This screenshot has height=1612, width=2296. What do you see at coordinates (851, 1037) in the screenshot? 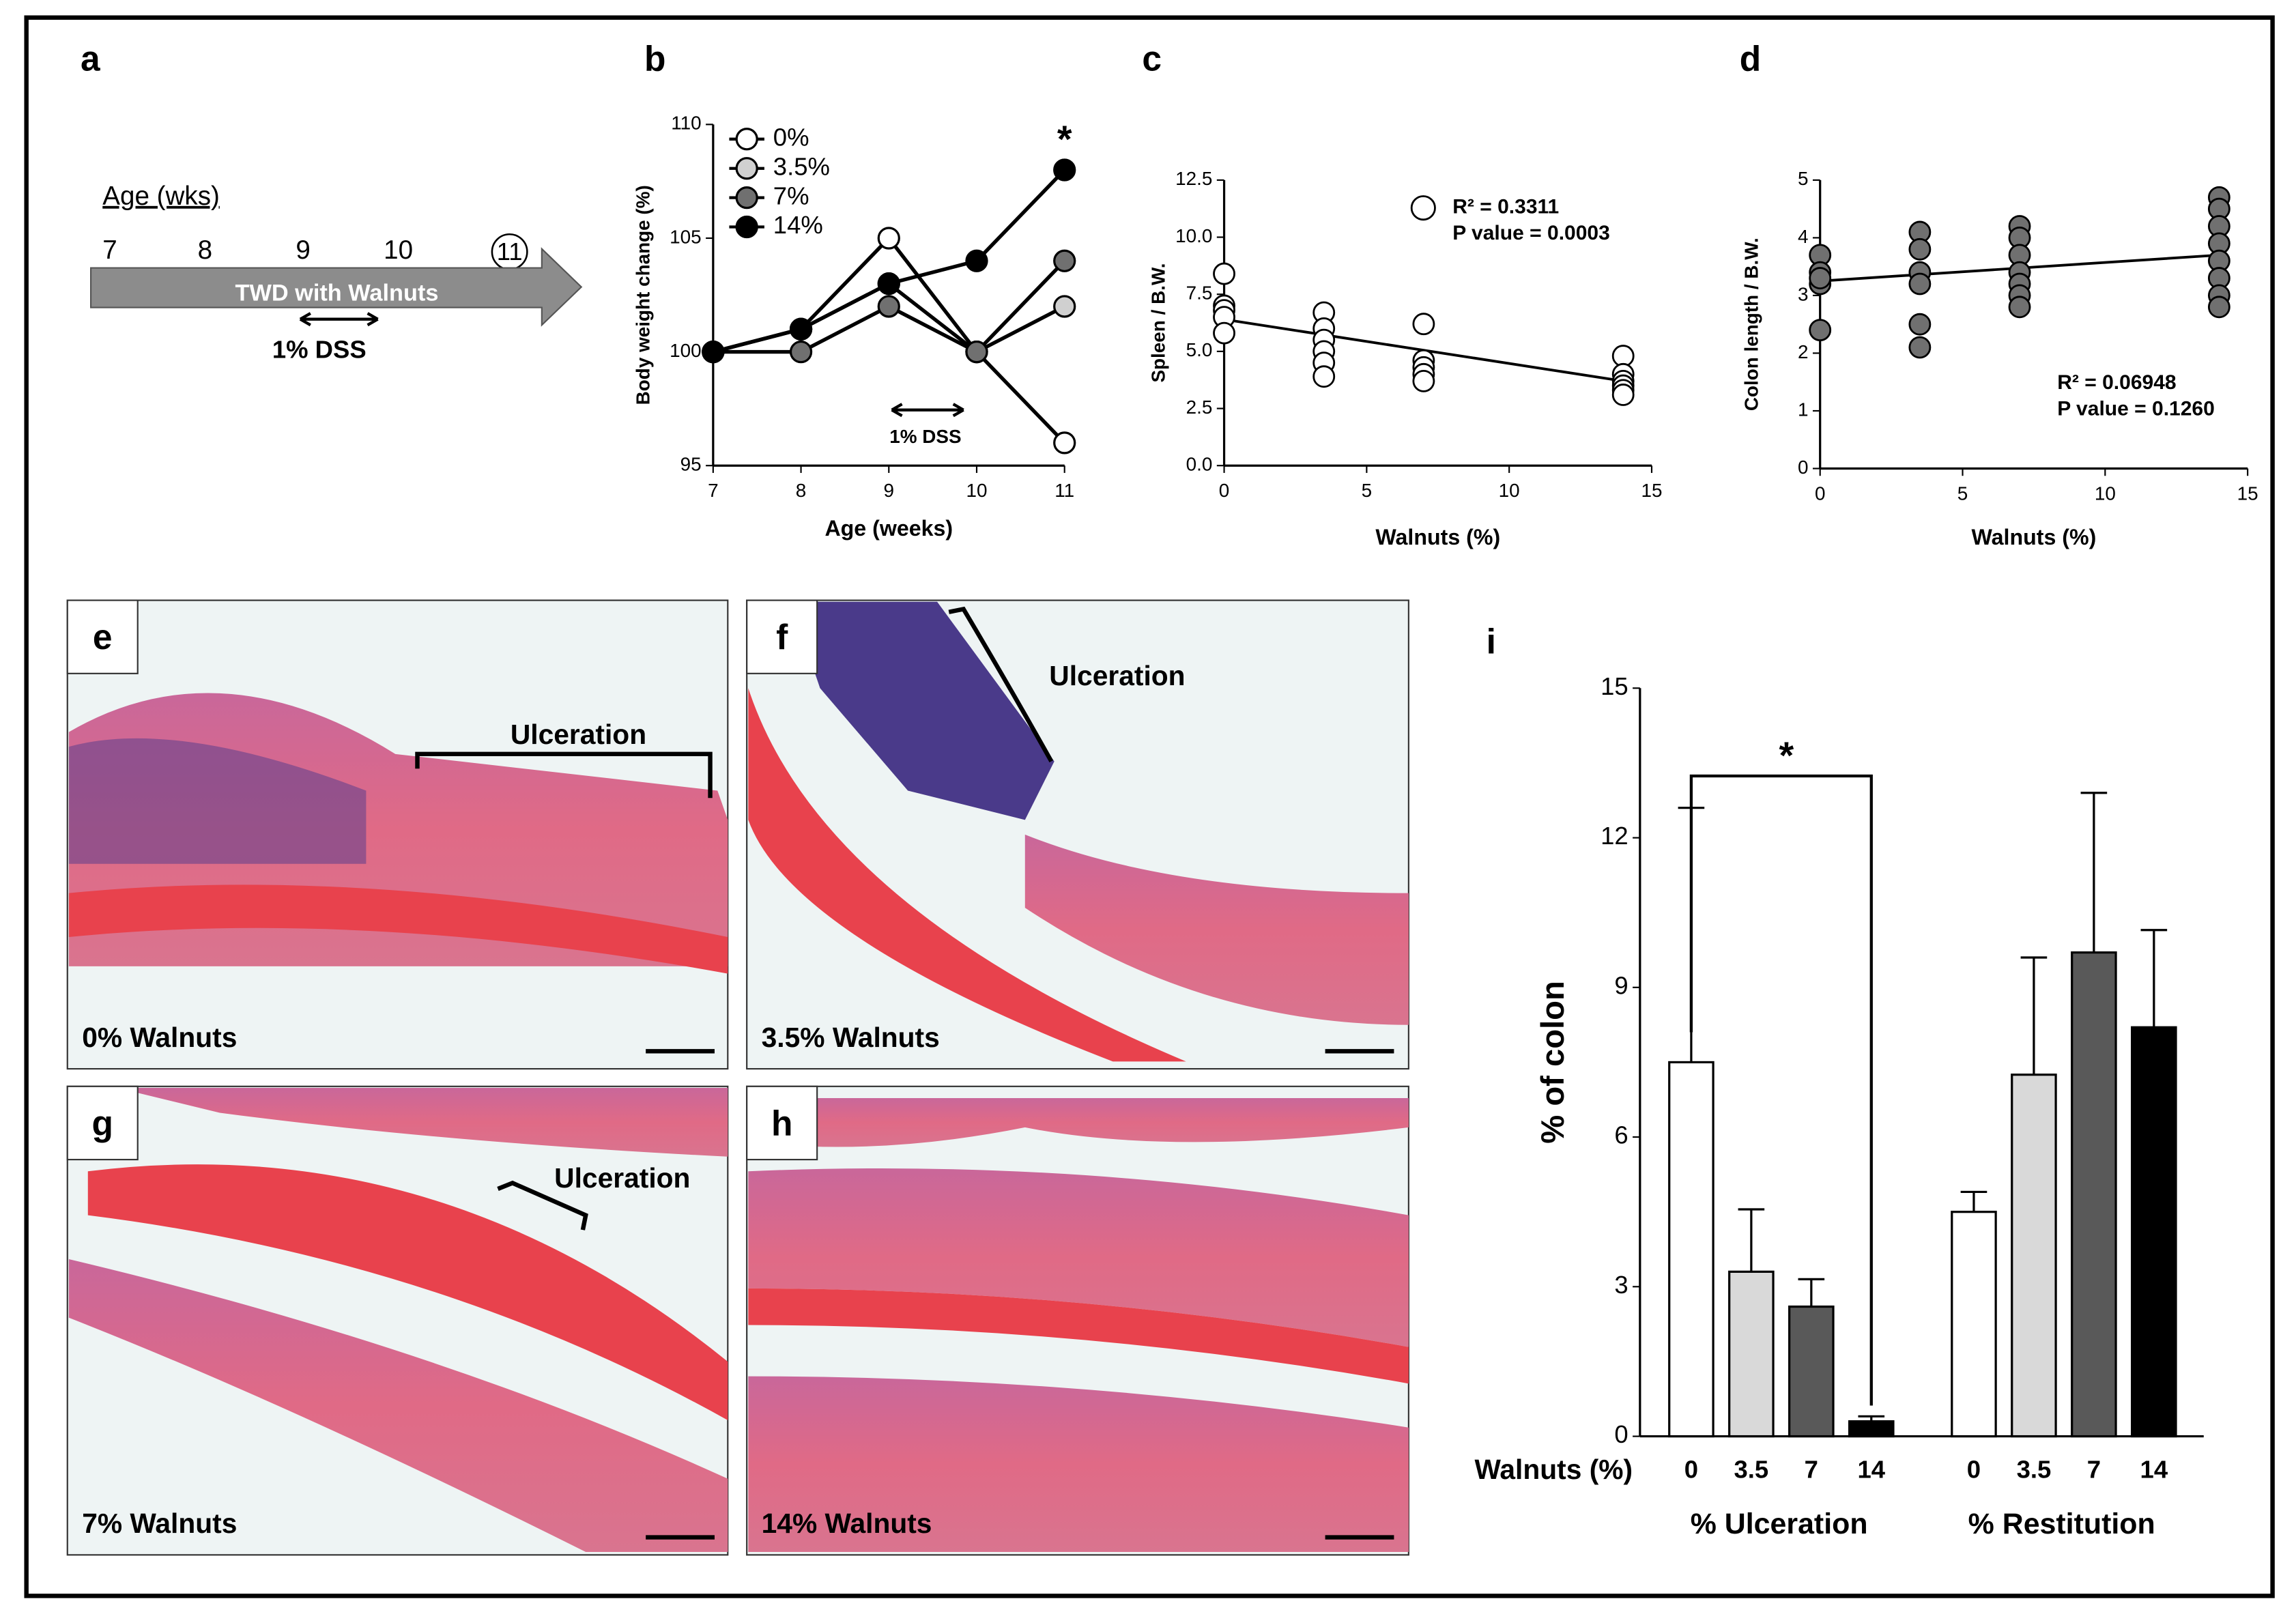
I see `micrograph-label: 3.5% Walnuts` at bounding box center [851, 1037].